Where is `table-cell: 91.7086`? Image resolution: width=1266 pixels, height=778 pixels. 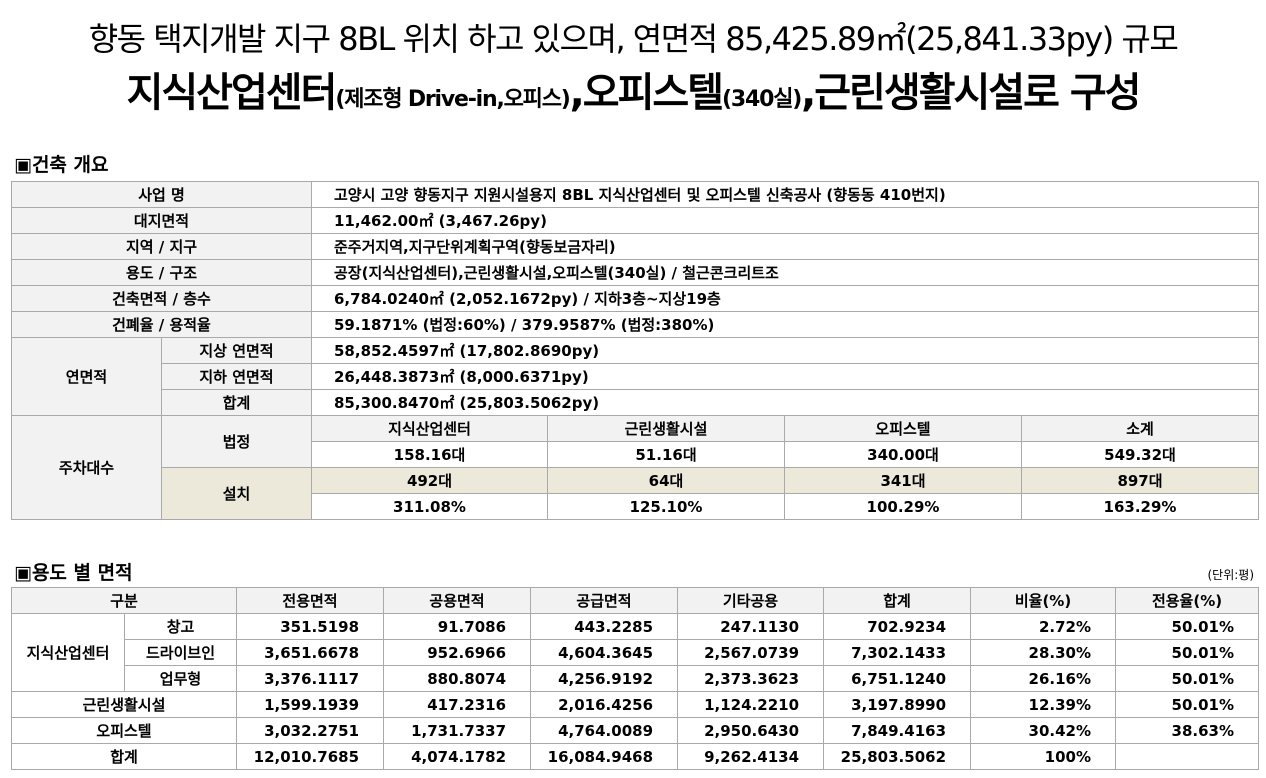
table-cell: 91.7086 is located at coordinates (457, 626).